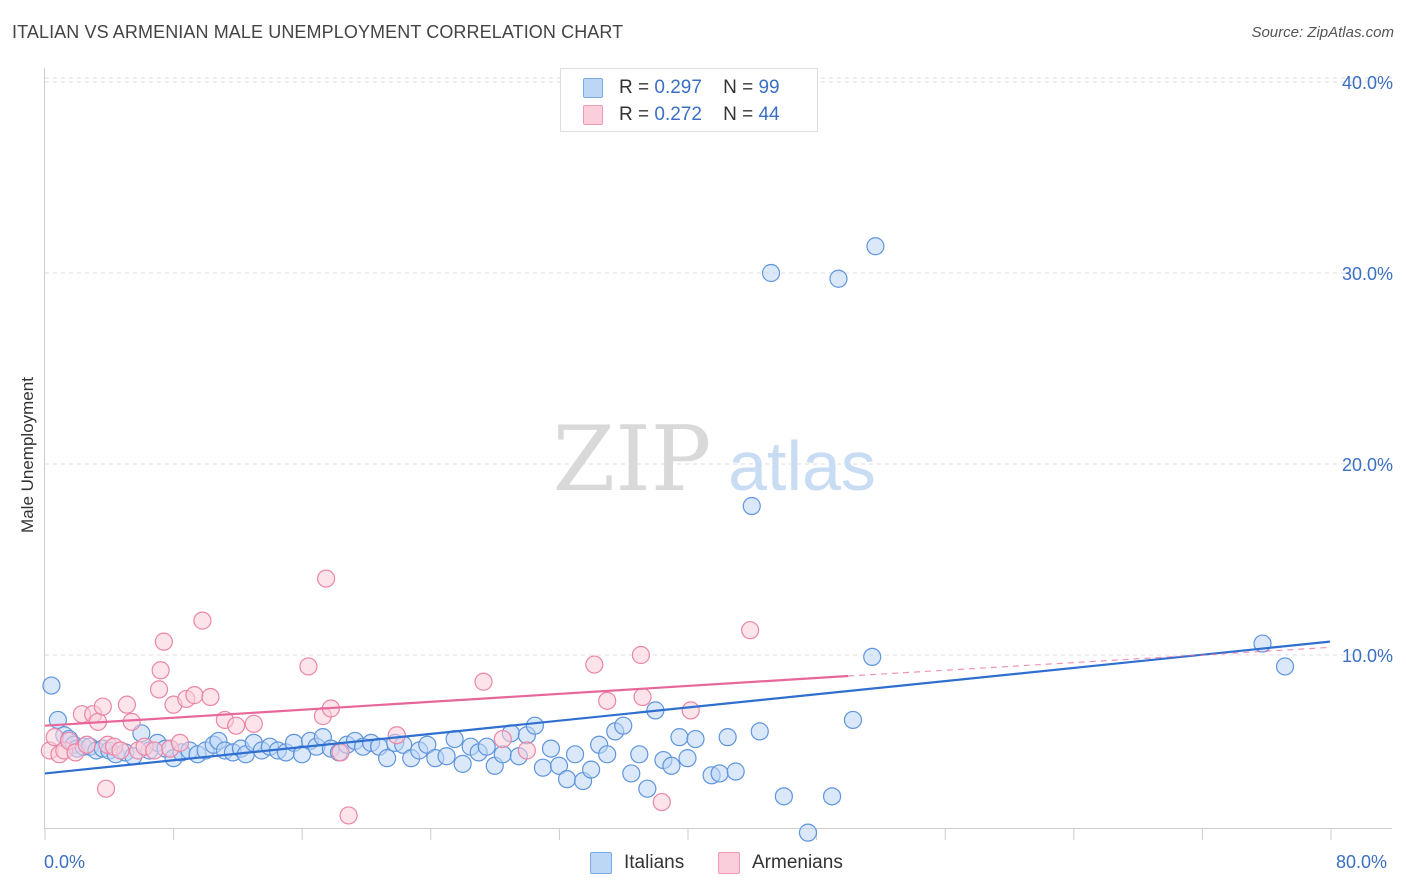 This screenshot has width=1406, height=892. Describe the element at coordinates (1367, 369) in the screenshot. I see `y-tick-labels: 10.0% 20.0% 30.0% 40.0%` at that location.